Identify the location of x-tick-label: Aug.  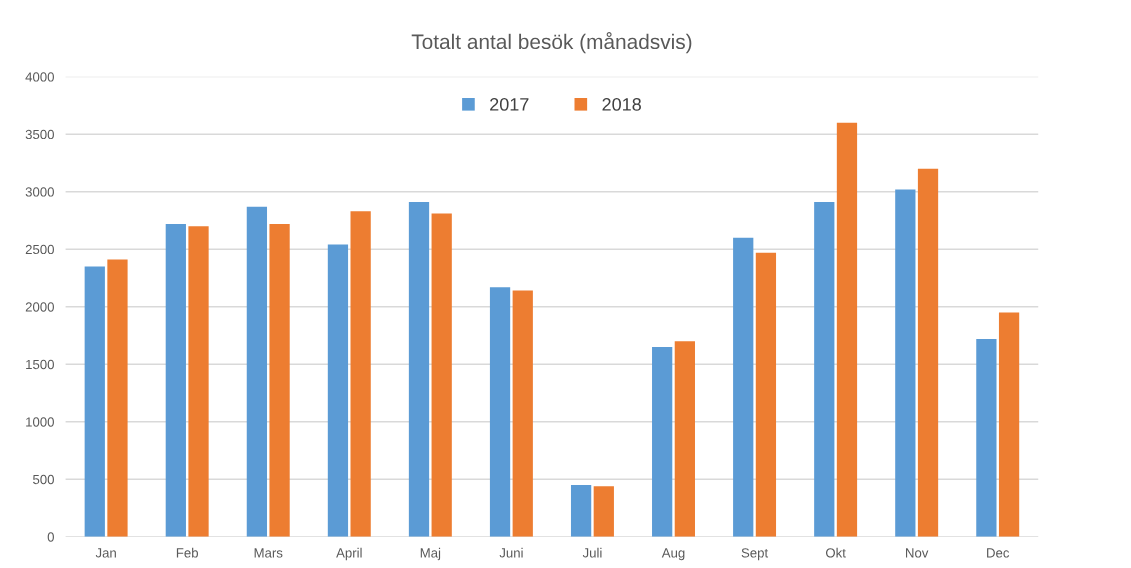
(673, 554).